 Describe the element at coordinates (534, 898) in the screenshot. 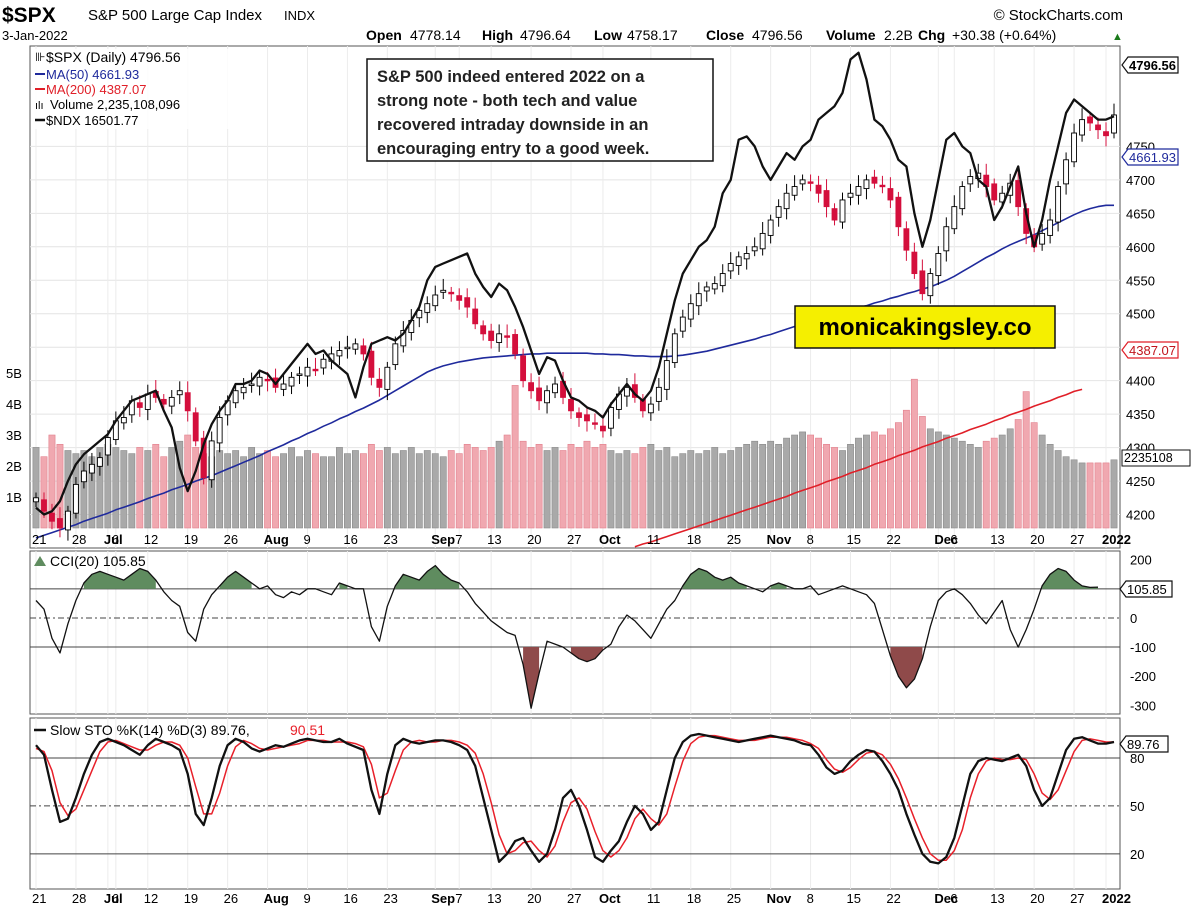

I see `x-tick-label-bottom: 20` at that location.